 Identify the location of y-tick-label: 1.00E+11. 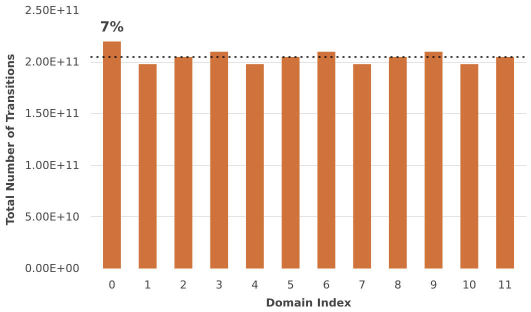
(52, 165).